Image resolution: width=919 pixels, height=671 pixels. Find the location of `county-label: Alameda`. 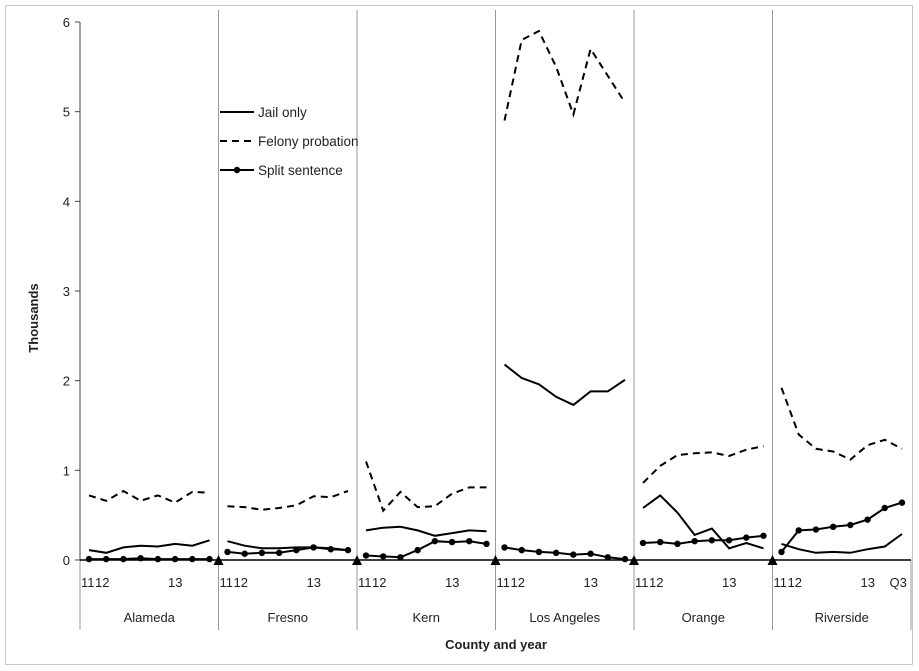

county-label: Alameda is located at coordinates (150, 617).